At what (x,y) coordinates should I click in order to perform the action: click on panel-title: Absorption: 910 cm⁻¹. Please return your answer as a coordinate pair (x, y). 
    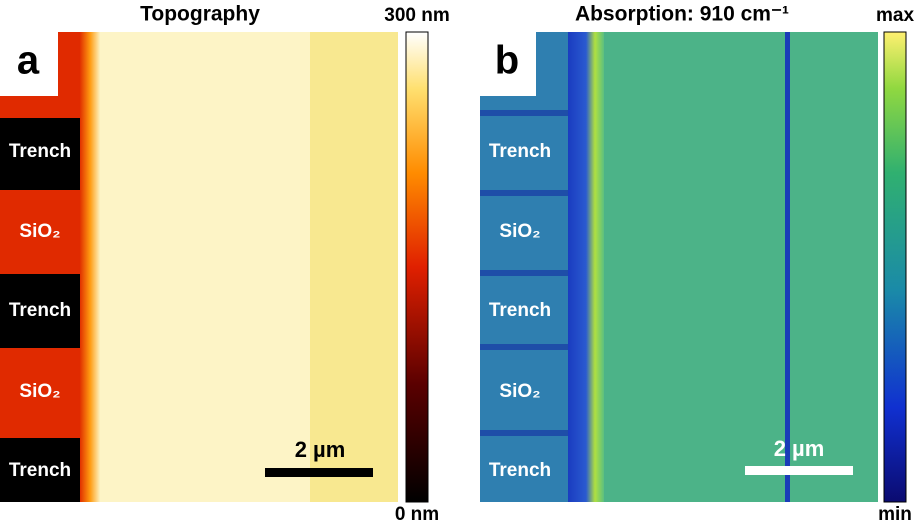
    Looking at the image, I should click on (682, 14).